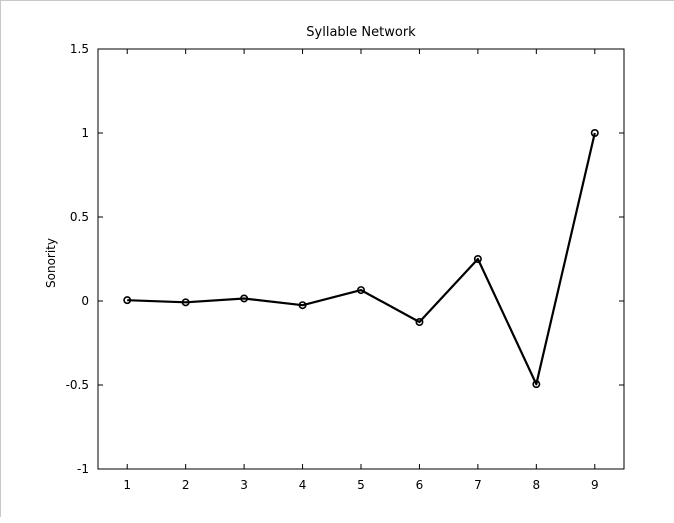  Describe the element at coordinates (79, 49) in the screenshot. I see `y-tick-label: 1.5` at that location.